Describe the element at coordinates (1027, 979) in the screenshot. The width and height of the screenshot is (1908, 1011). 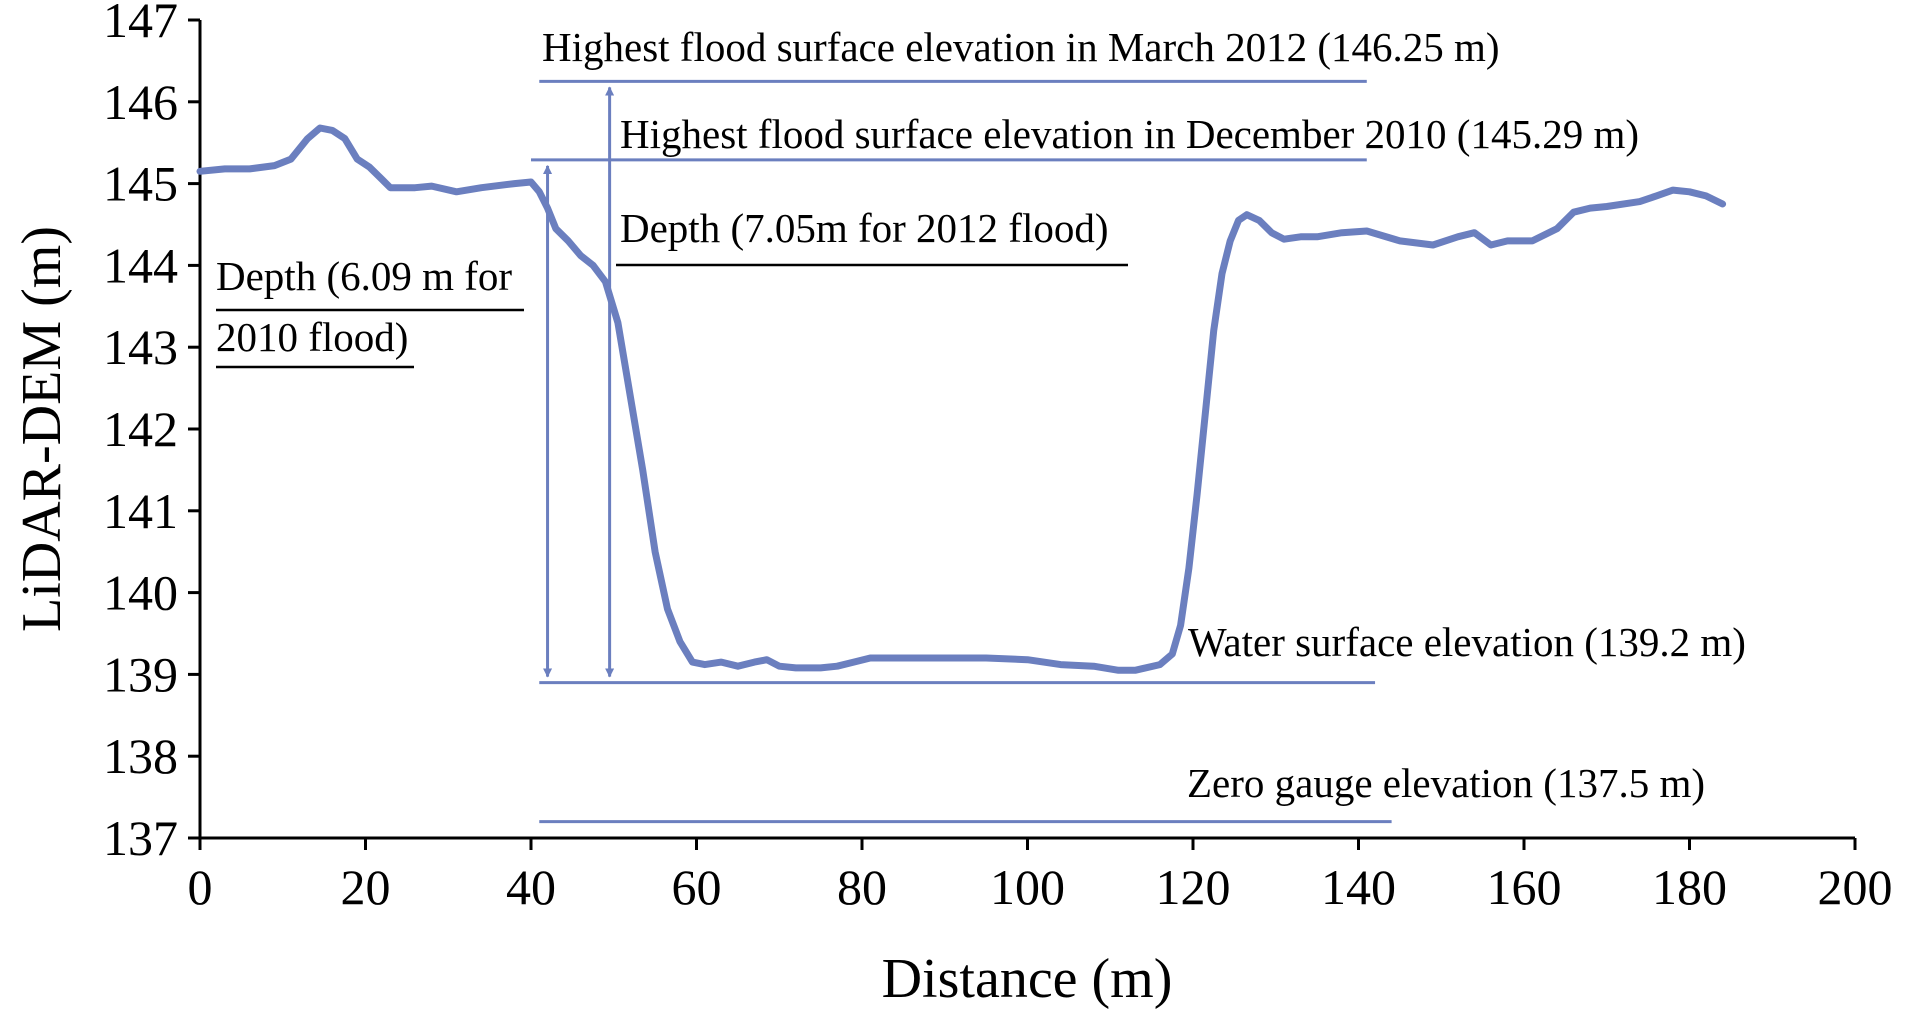
I see `x-axis-title: Distance (m)` at that location.